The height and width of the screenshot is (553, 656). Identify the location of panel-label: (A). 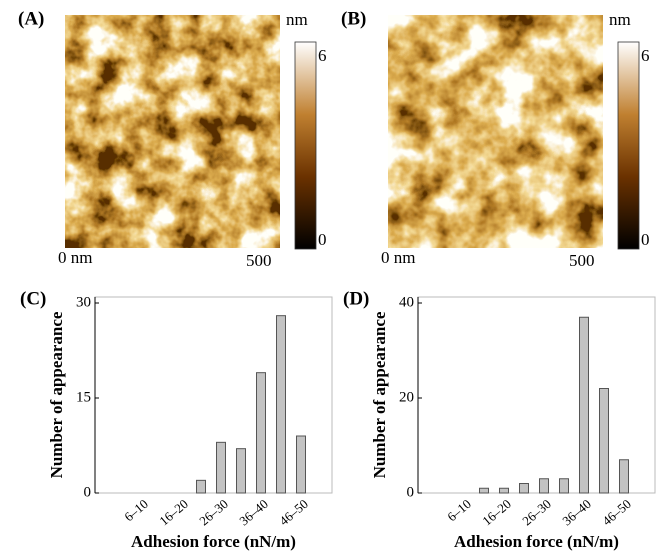
(31, 18).